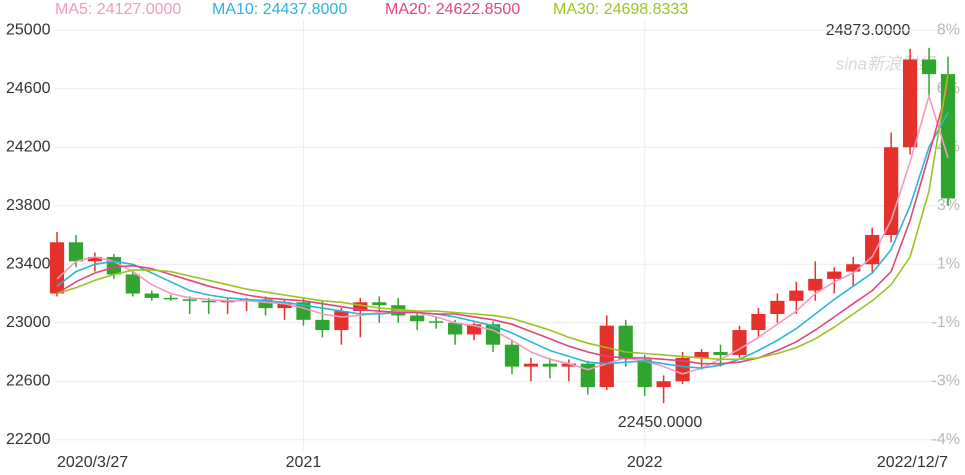  What do you see at coordinates (28, 205) in the screenshot?
I see `y-tick-label: 23800` at bounding box center [28, 205].